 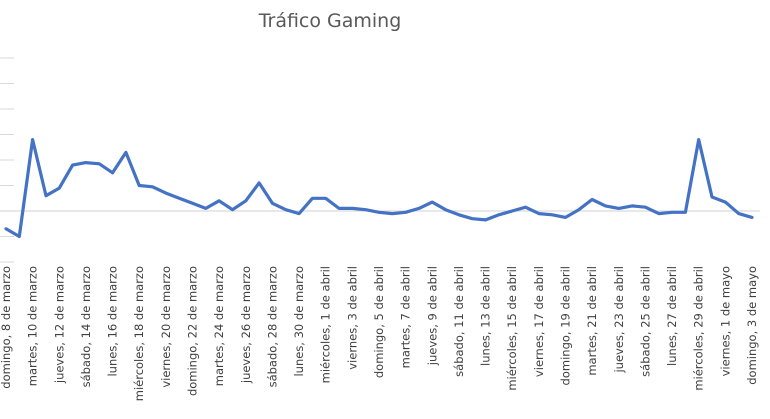 What do you see at coordinates (486, 316) in the screenshot?
I see `x-tick-label: lunes, 13 de abril` at bounding box center [486, 316].